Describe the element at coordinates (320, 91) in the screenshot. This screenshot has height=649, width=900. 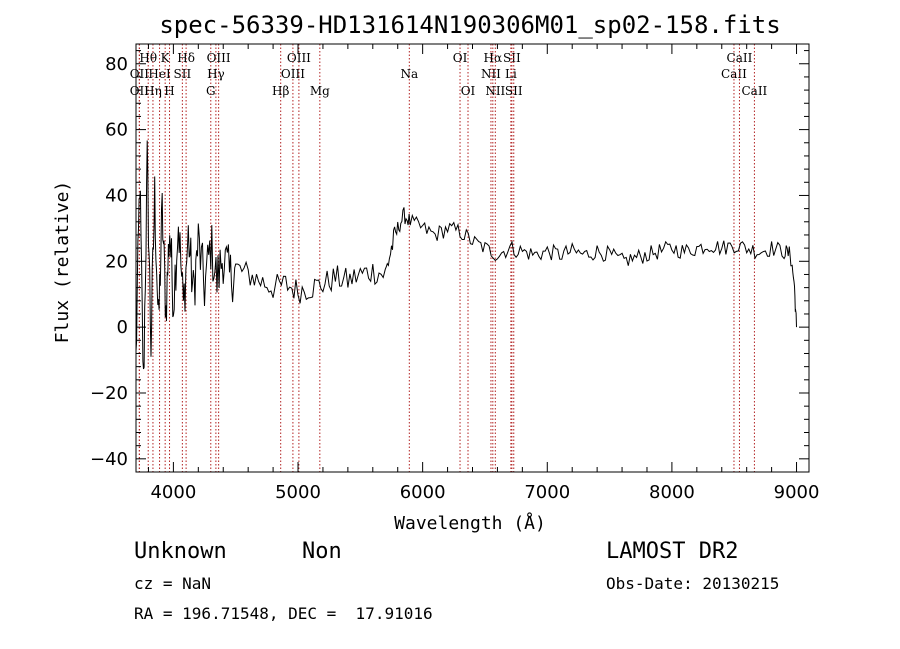
I see `line-marker-label: Mg` at that location.